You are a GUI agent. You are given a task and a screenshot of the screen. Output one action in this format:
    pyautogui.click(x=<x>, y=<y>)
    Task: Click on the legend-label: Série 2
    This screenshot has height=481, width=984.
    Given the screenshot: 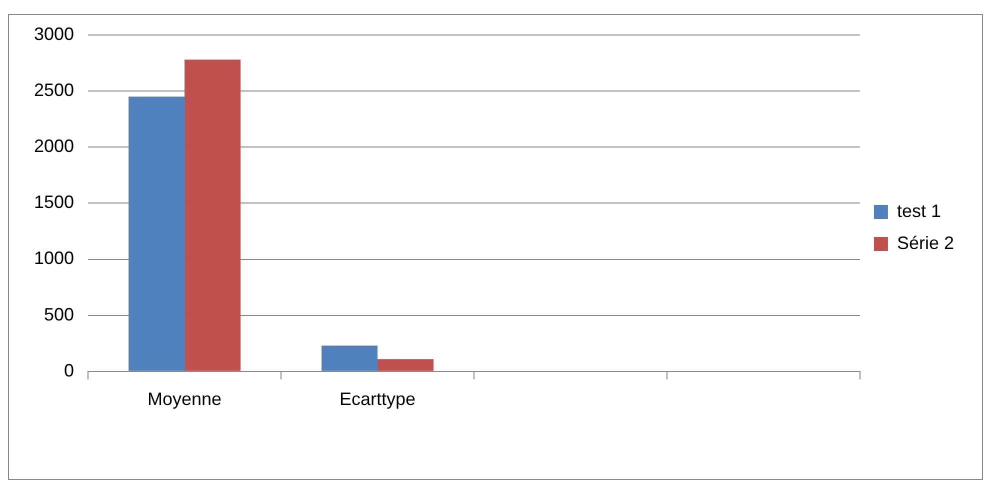 What is the action you would take?
    pyautogui.click(x=925, y=242)
    